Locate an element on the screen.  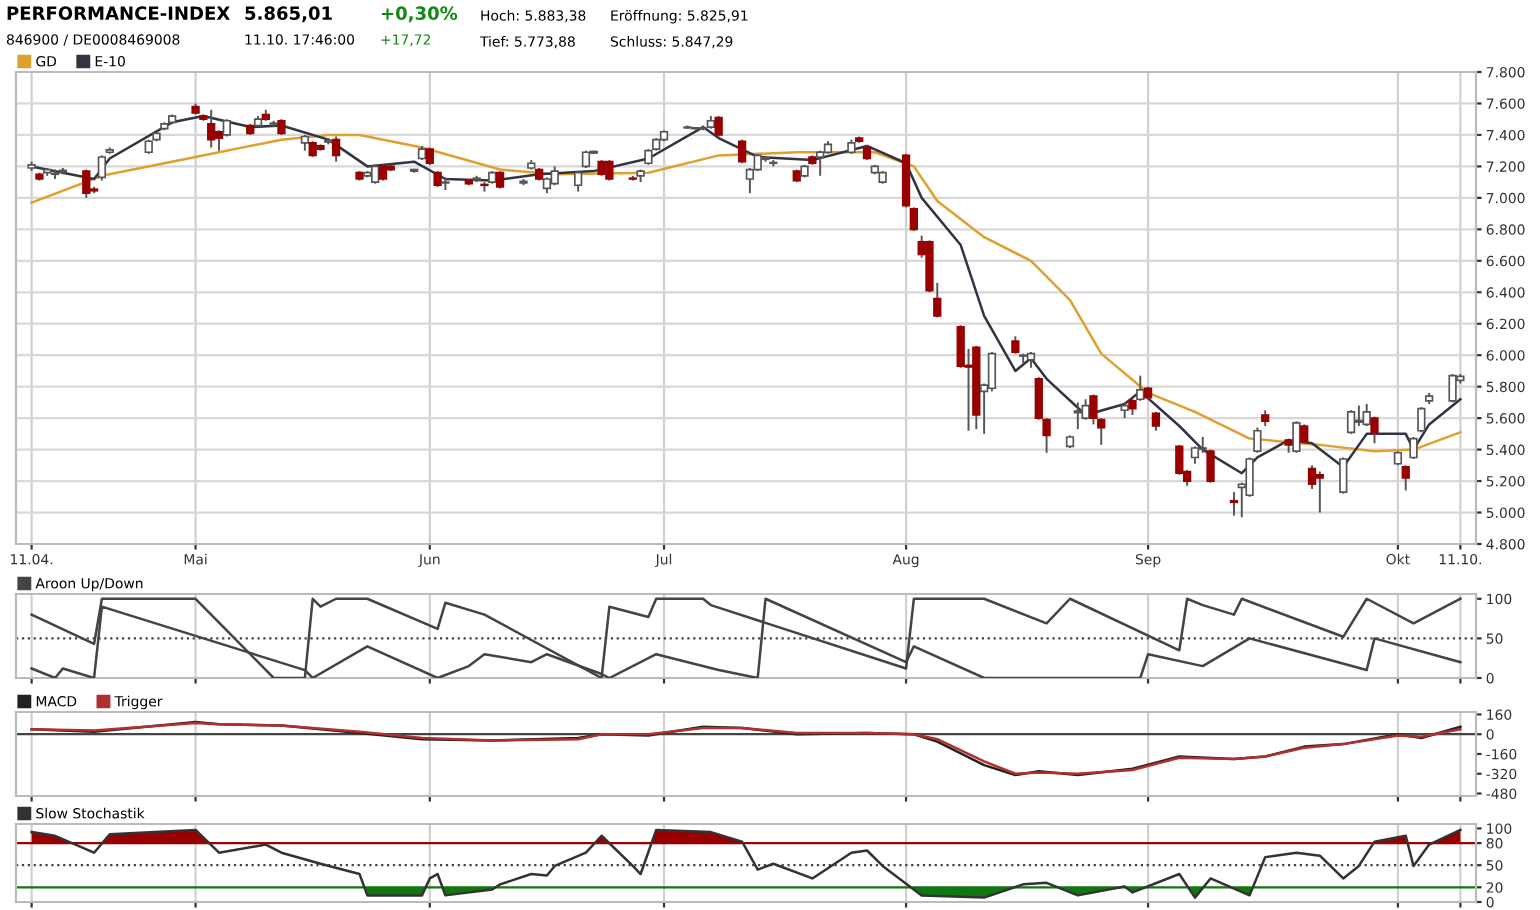
line-series is located at coordinates (746, 863).